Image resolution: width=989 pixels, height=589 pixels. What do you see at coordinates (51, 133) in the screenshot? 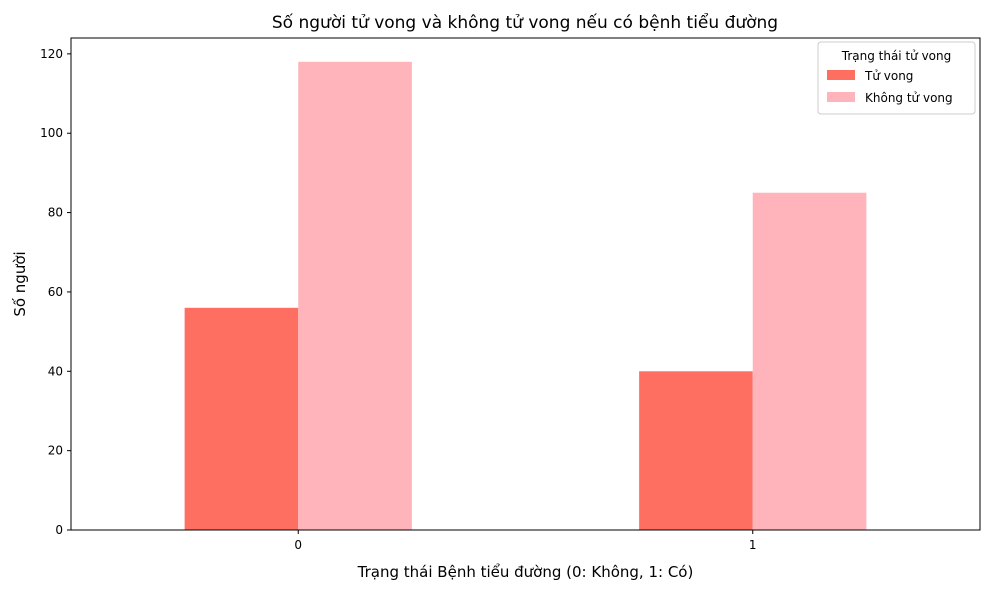
I see `y-tick-label-5: 100` at bounding box center [51, 133].